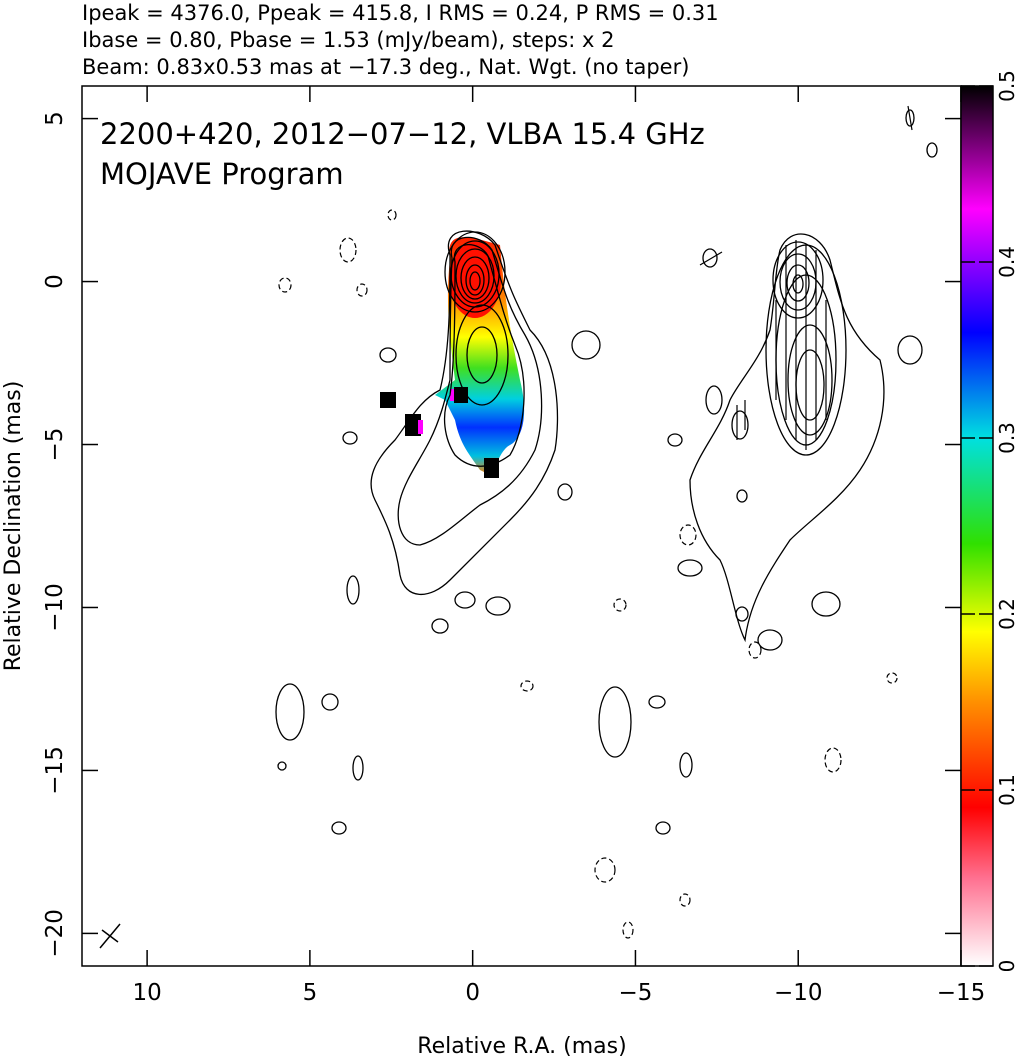 This screenshot has height=1061, width=1022. Describe the element at coordinates (798, 993) in the screenshot. I see `x-tick-label: −10` at that location.